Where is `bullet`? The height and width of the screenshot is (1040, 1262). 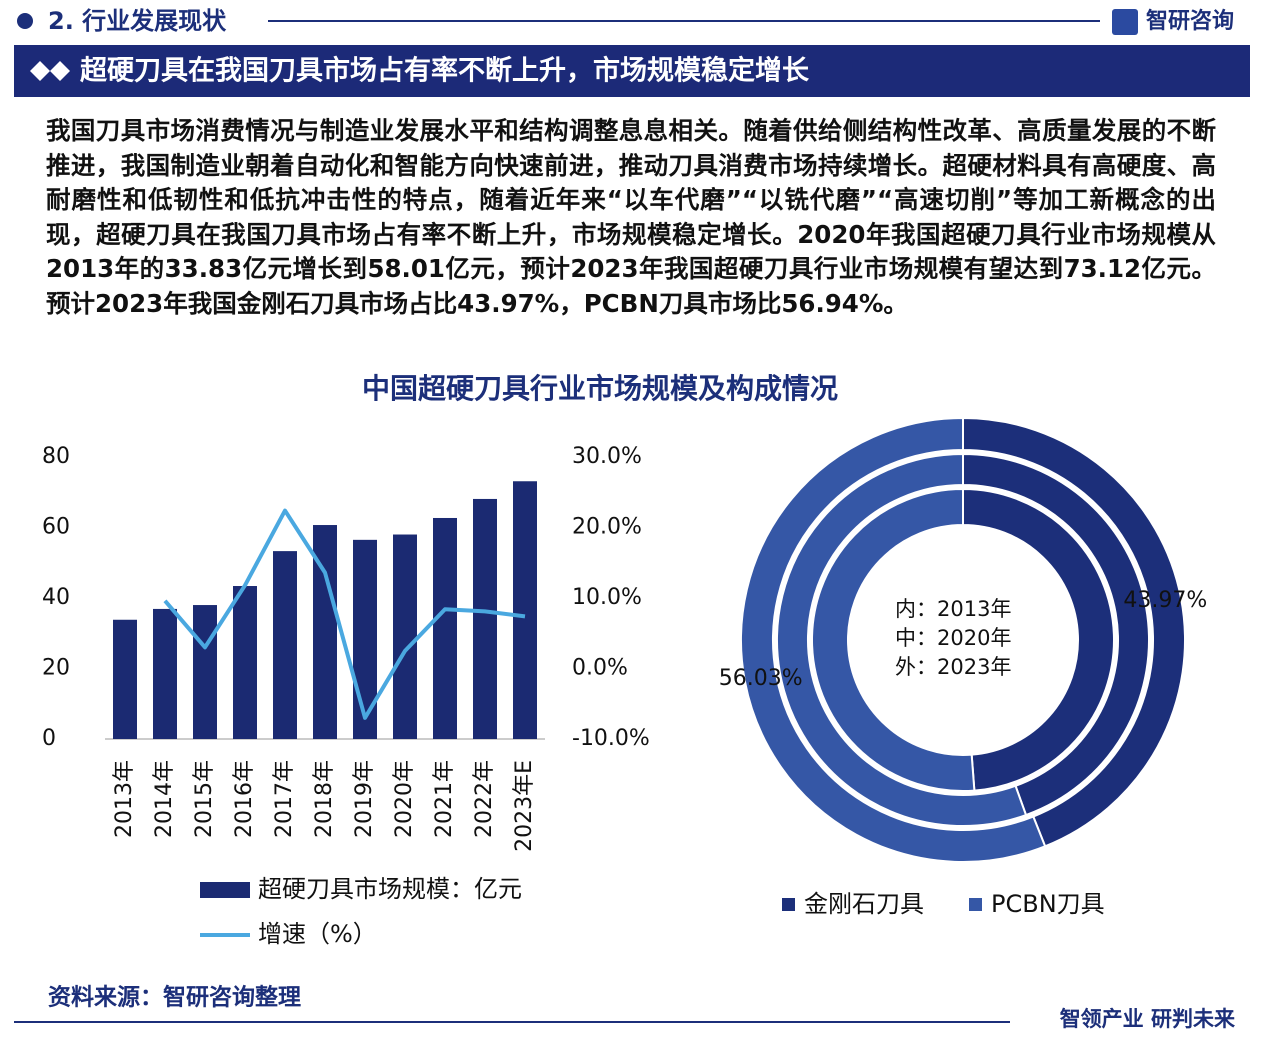
bullet is located at coordinates (25, 21).